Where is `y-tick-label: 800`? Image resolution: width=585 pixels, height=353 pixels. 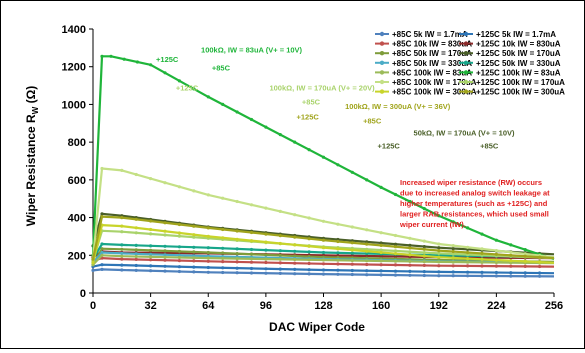
y-tick-label: 800 is located at coordinates (77, 143).